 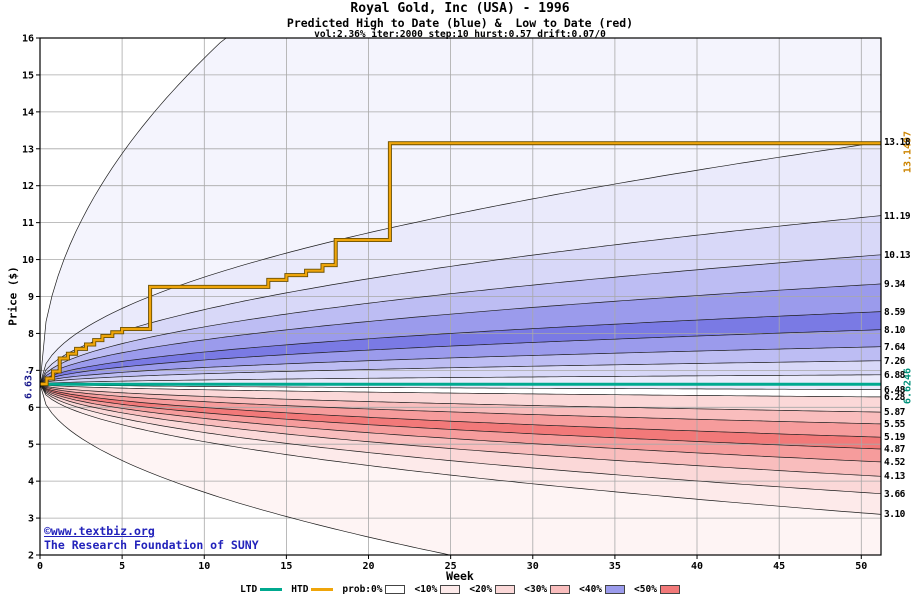 What do you see at coordinates (31, 334) in the screenshot?
I see `y-tick-label: 8` at bounding box center [31, 334].